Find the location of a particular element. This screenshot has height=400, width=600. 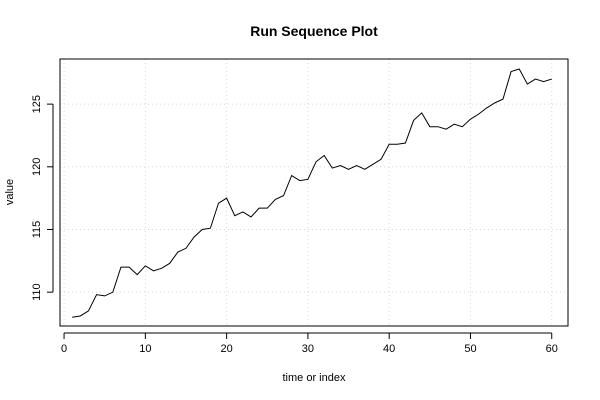

x-axis-label: time or index is located at coordinates (314, 378).